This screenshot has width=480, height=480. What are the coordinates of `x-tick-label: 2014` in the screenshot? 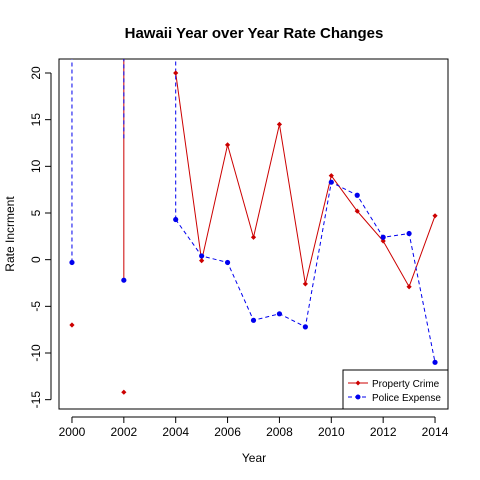 It's located at (435, 432).